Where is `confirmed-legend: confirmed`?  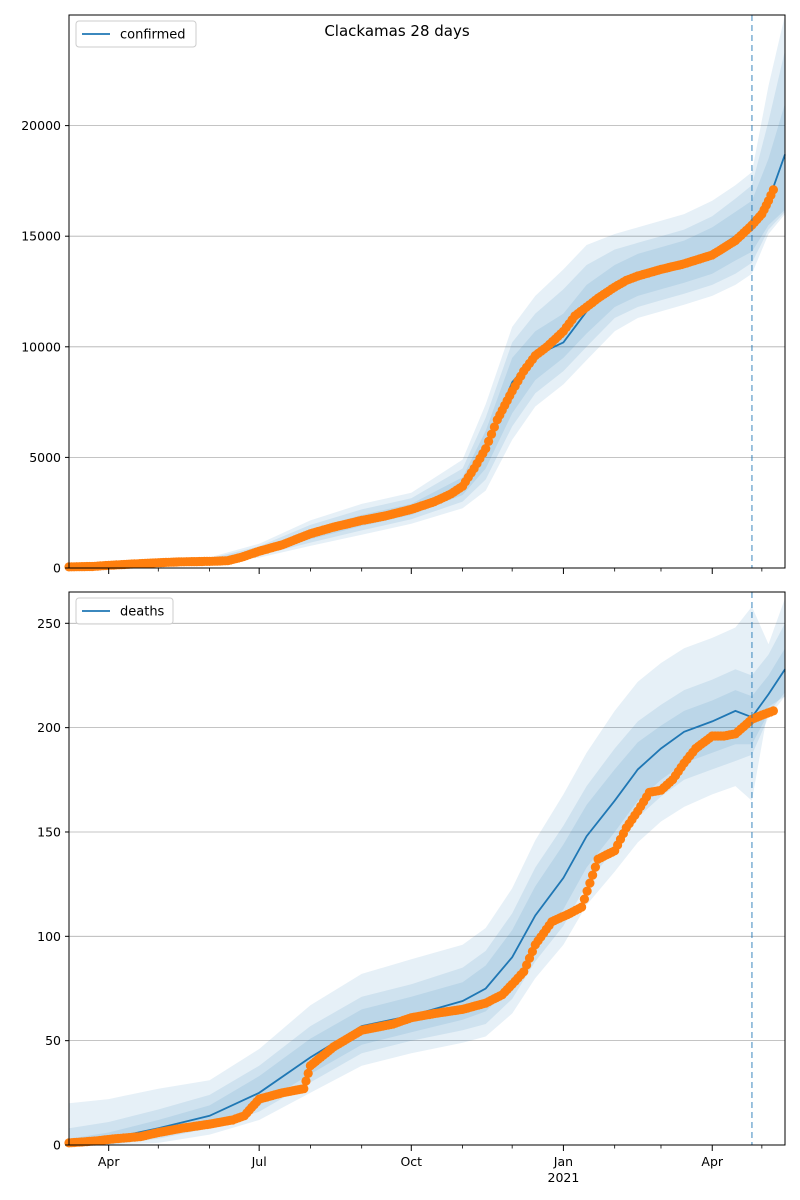 confirmed-legend: confirmed is located at coordinates (136, 34).